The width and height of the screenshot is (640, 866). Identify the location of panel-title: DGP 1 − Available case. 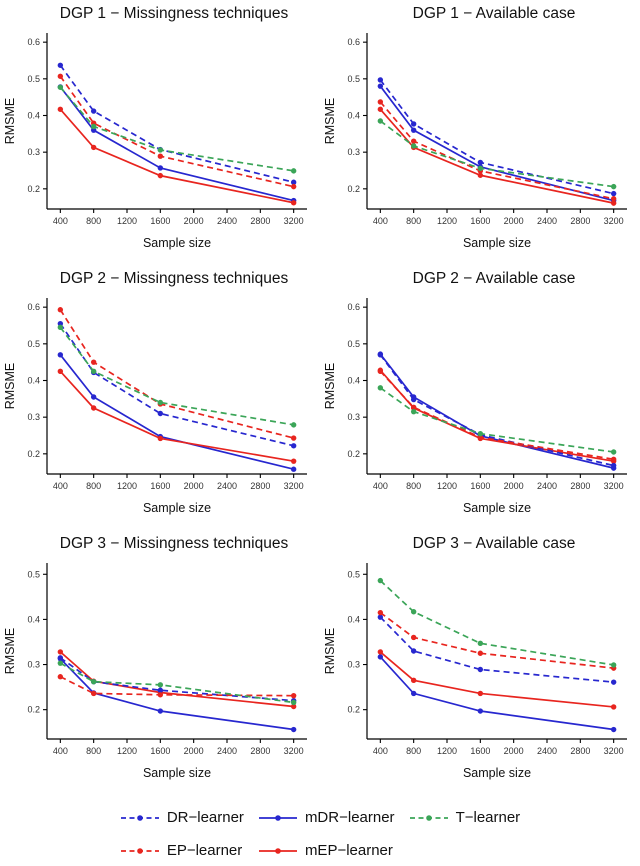
(494, 13).